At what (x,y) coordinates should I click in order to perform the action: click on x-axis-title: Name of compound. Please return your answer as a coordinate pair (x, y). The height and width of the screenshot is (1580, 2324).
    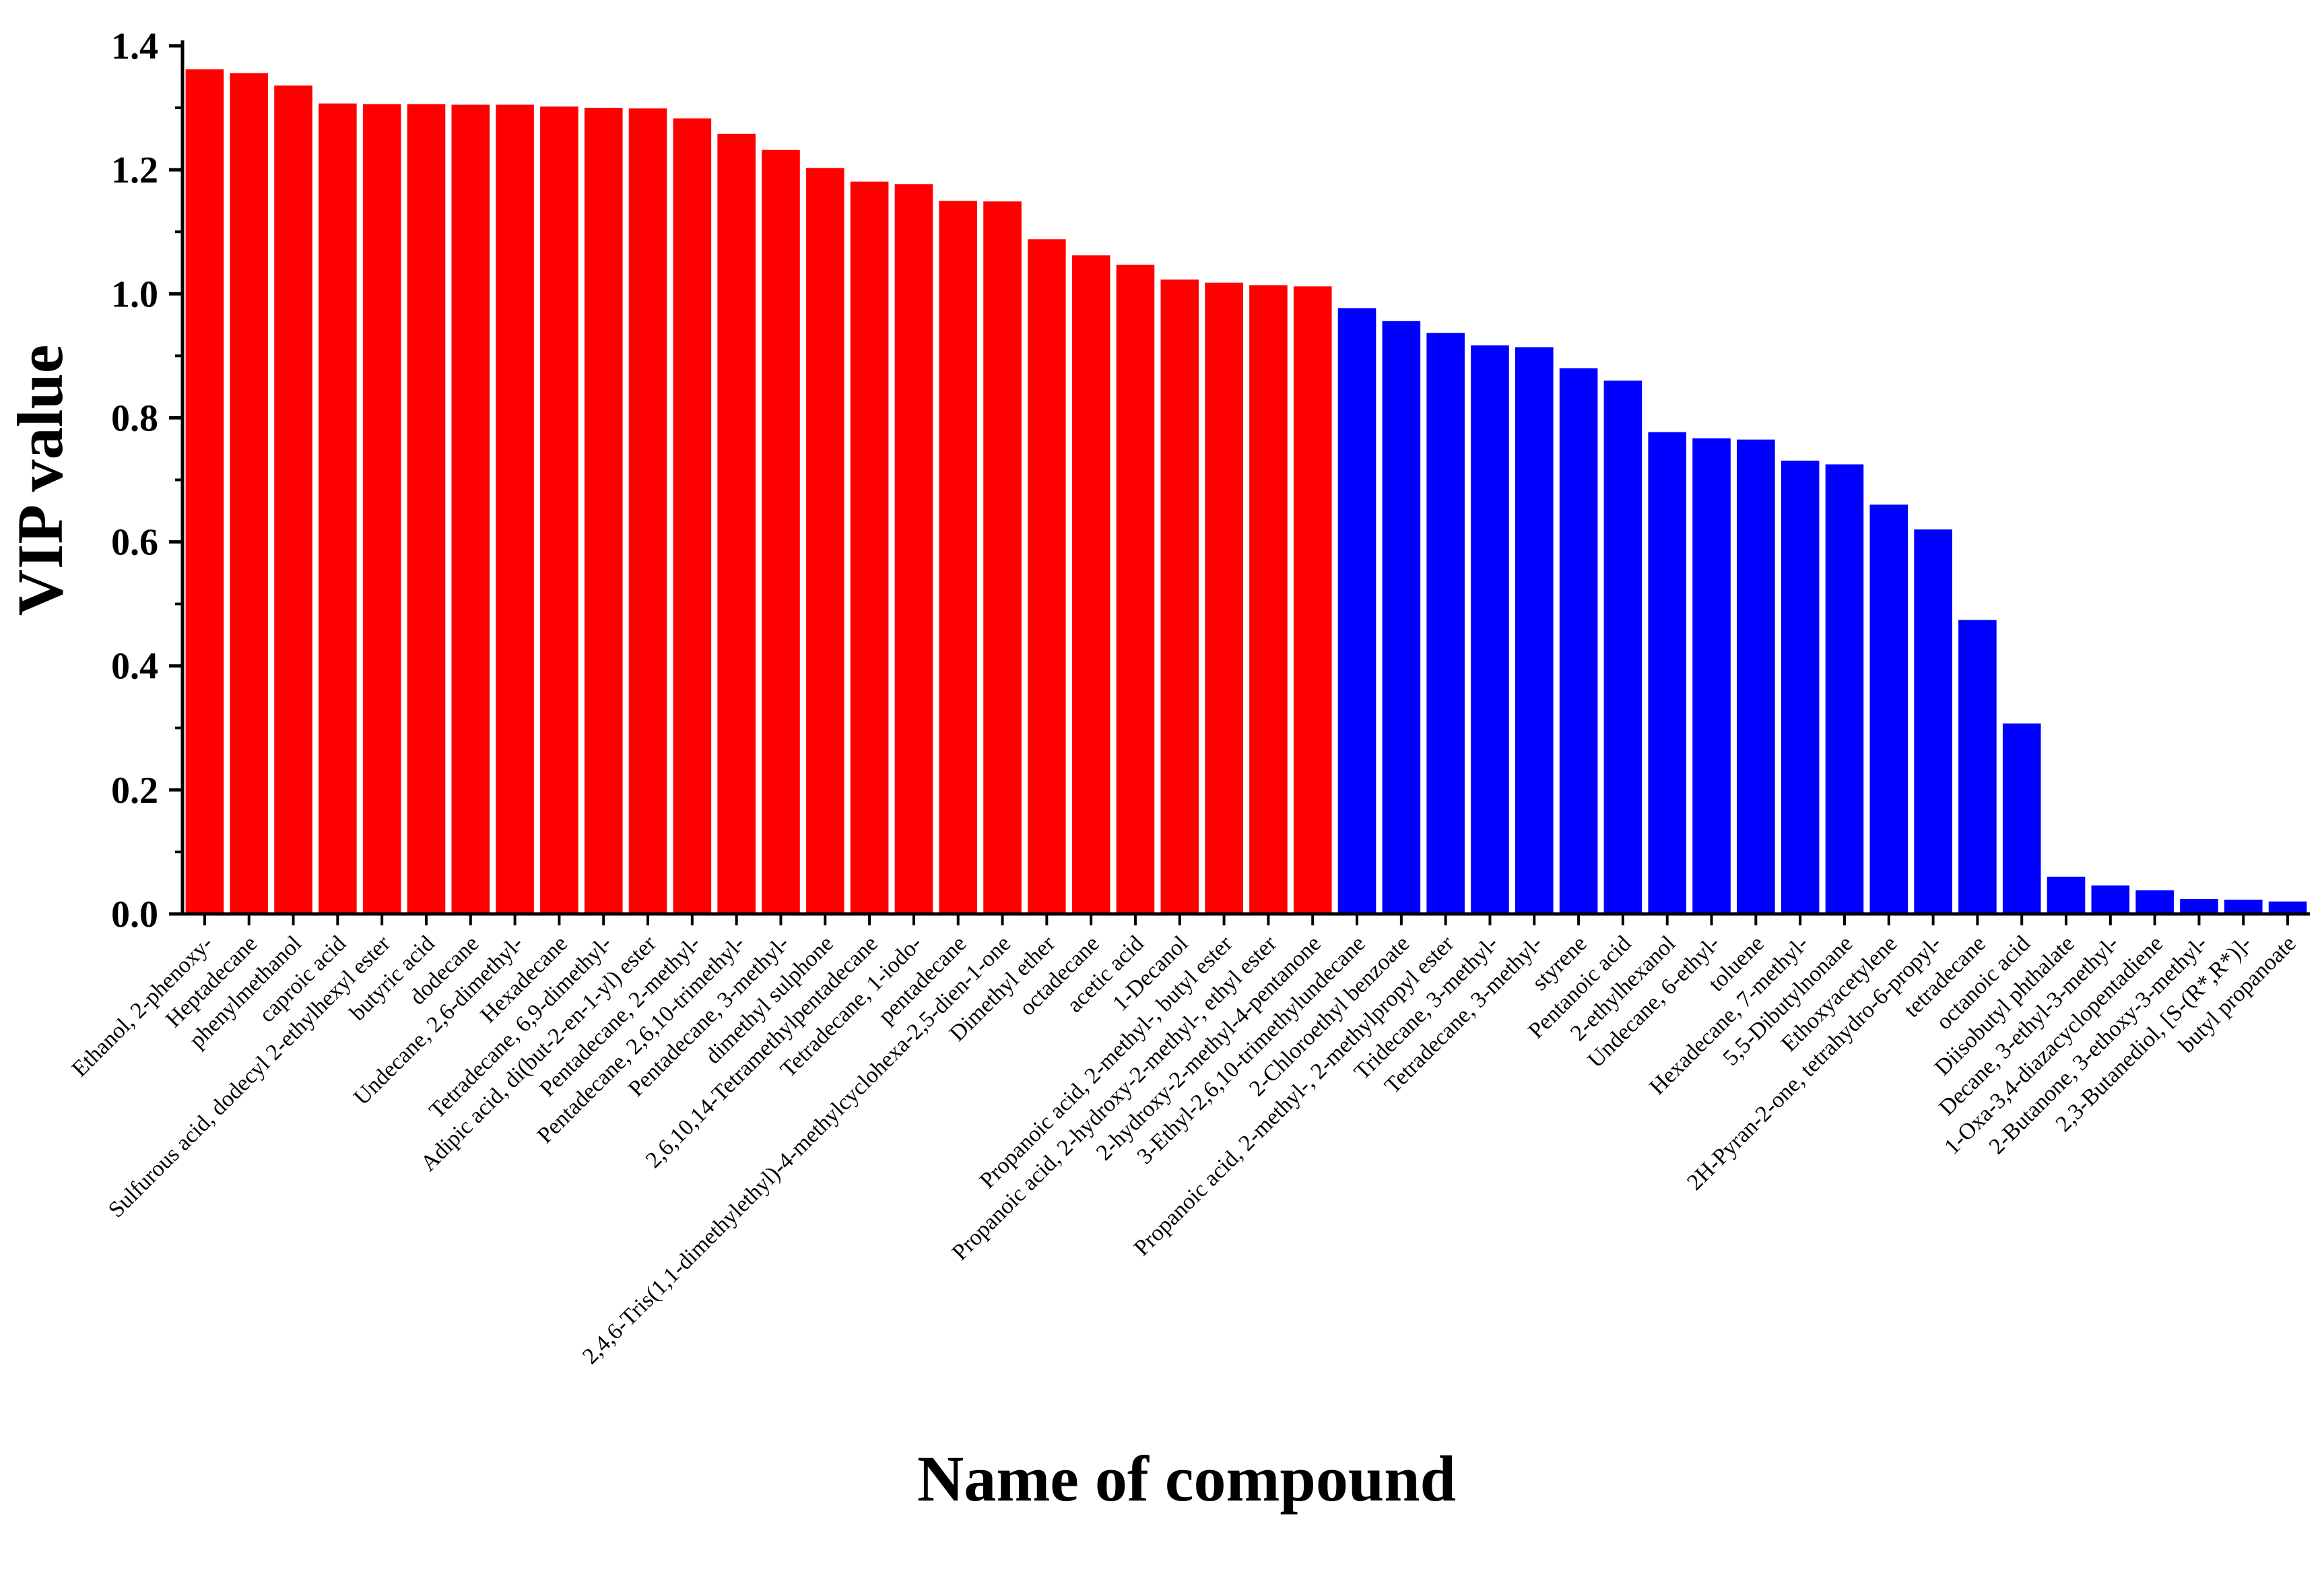
    Looking at the image, I should click on (1186, 1479).